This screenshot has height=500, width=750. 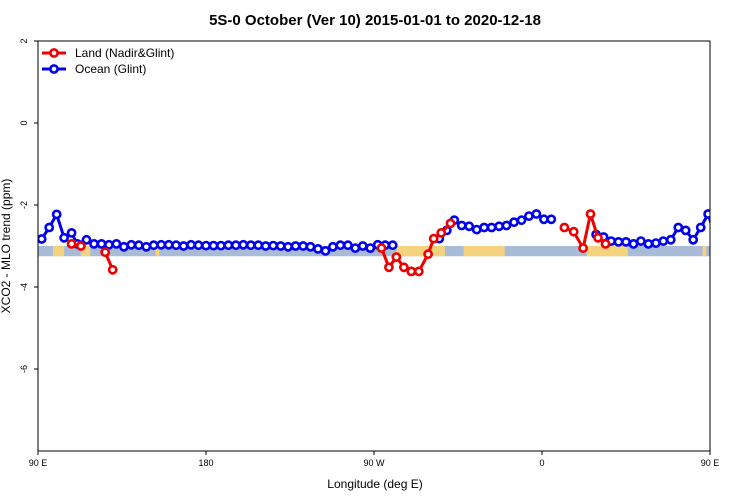 I want to click on x-tick-label: 180, so click(x=205, y=463).